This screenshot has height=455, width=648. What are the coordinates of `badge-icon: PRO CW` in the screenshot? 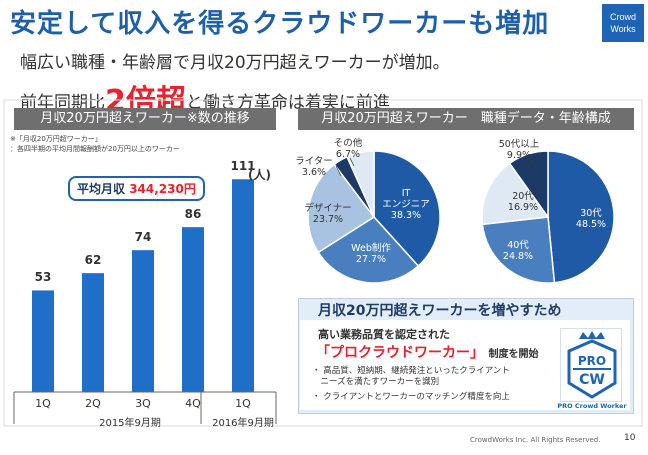 It's located at (592, 365).